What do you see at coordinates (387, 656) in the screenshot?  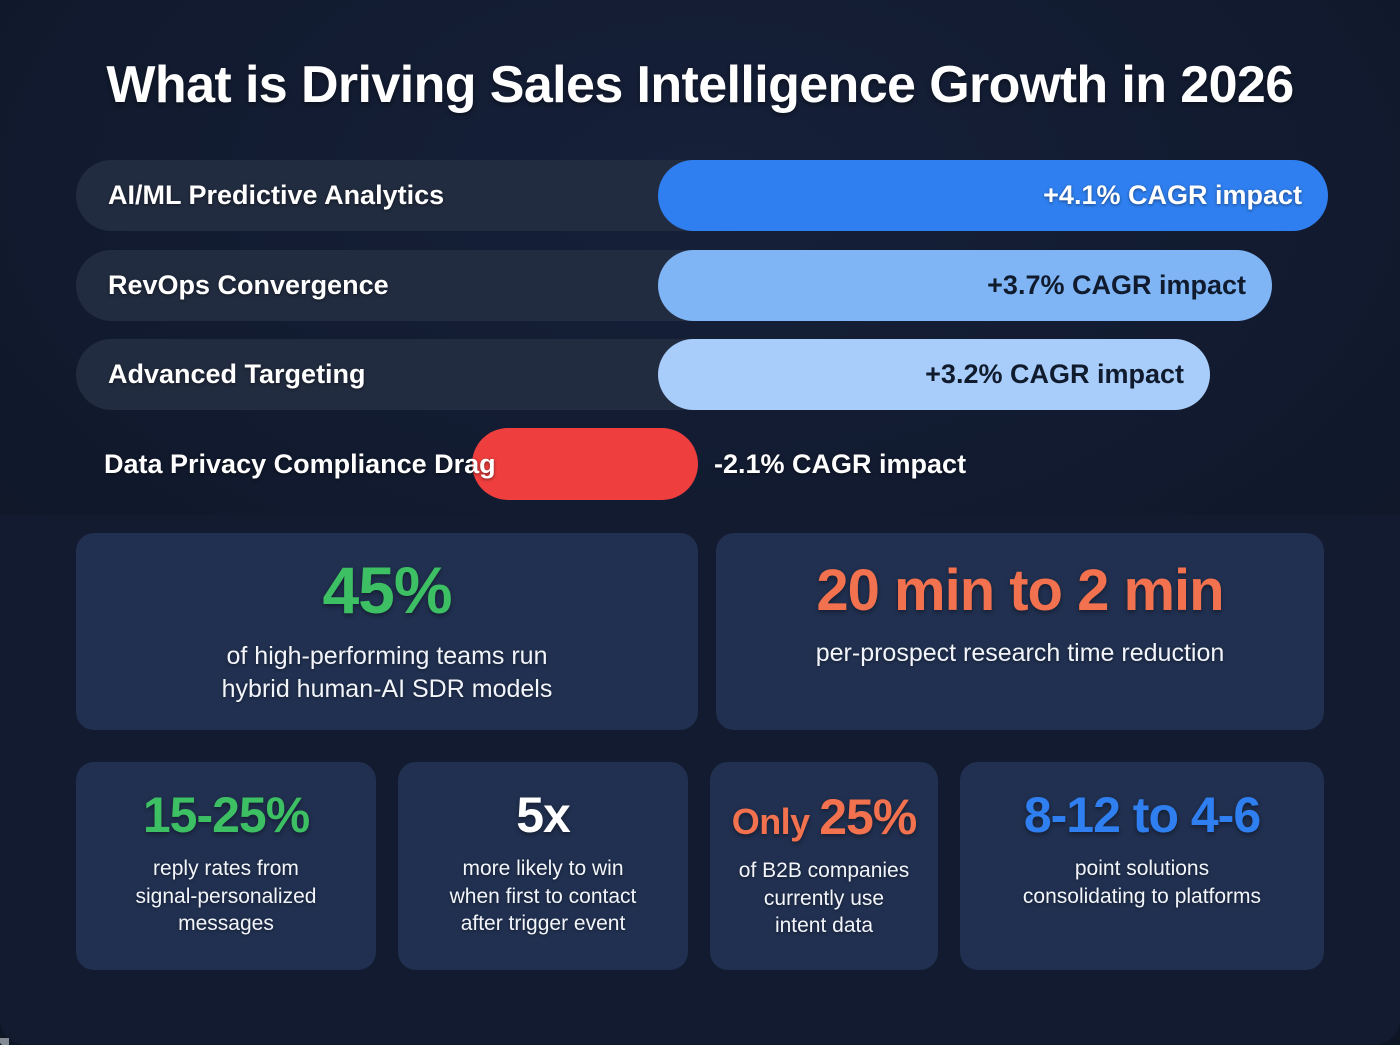 I see `stat-description-line: of high-performing teams run` at bounding box center [387, 656].